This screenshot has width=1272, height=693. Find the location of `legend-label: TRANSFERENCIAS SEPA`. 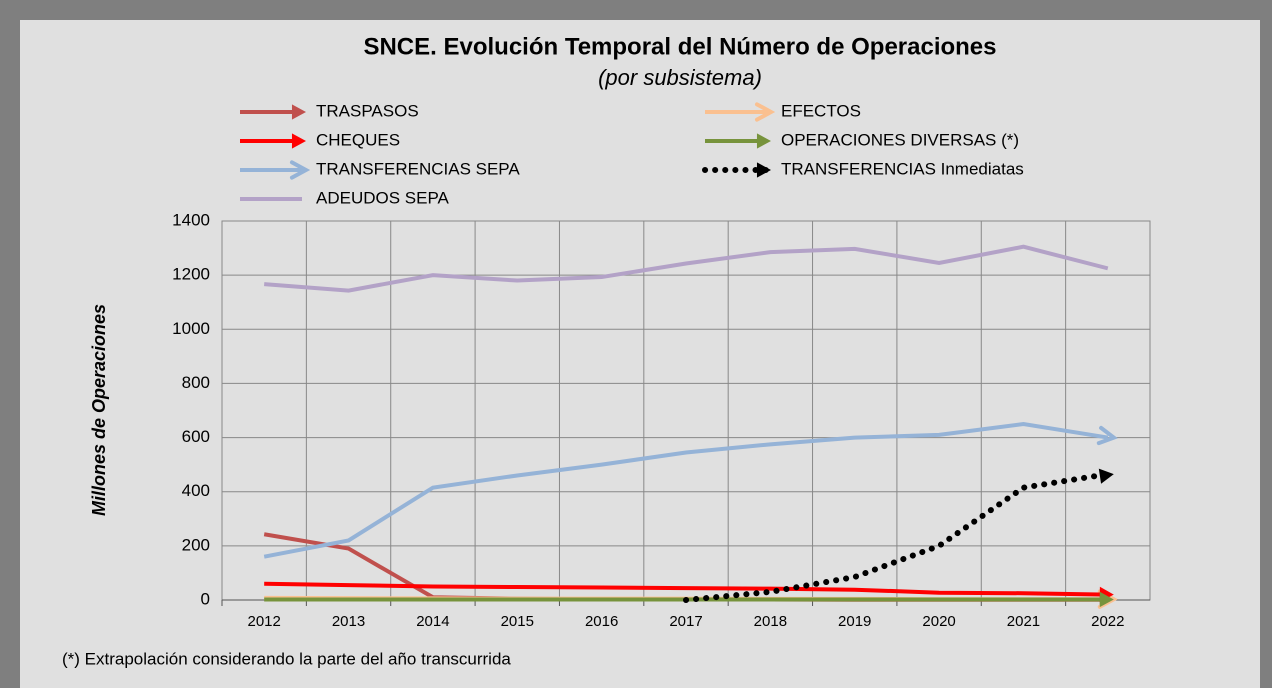

legend-label: TRANSFERENCIAS SEPA is located at coordinates (418, 168).